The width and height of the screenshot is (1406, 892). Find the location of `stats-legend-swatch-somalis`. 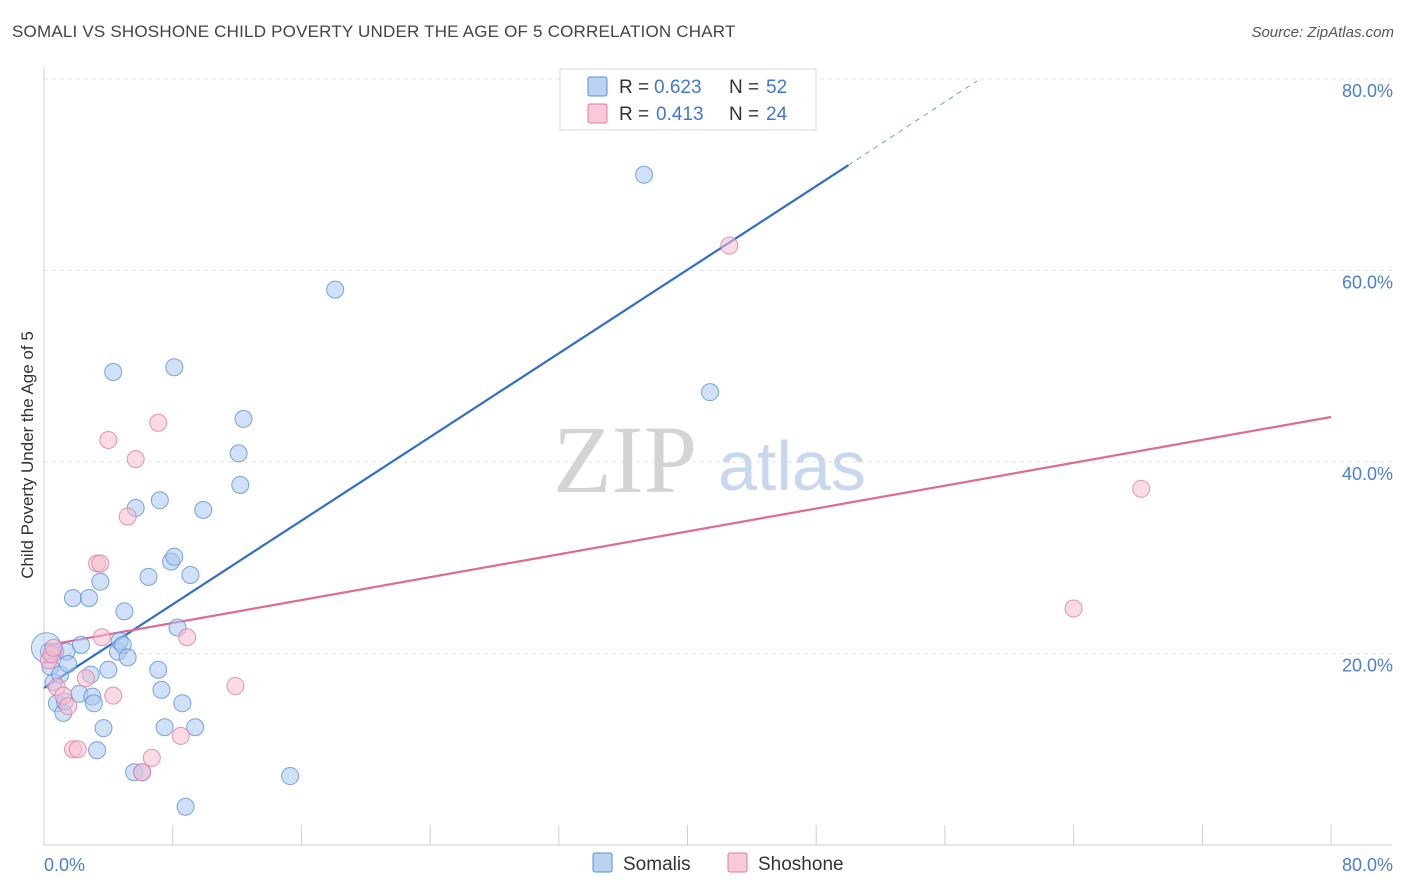

stats-legend-swatch-somalis is located at coordinates (597, 86).